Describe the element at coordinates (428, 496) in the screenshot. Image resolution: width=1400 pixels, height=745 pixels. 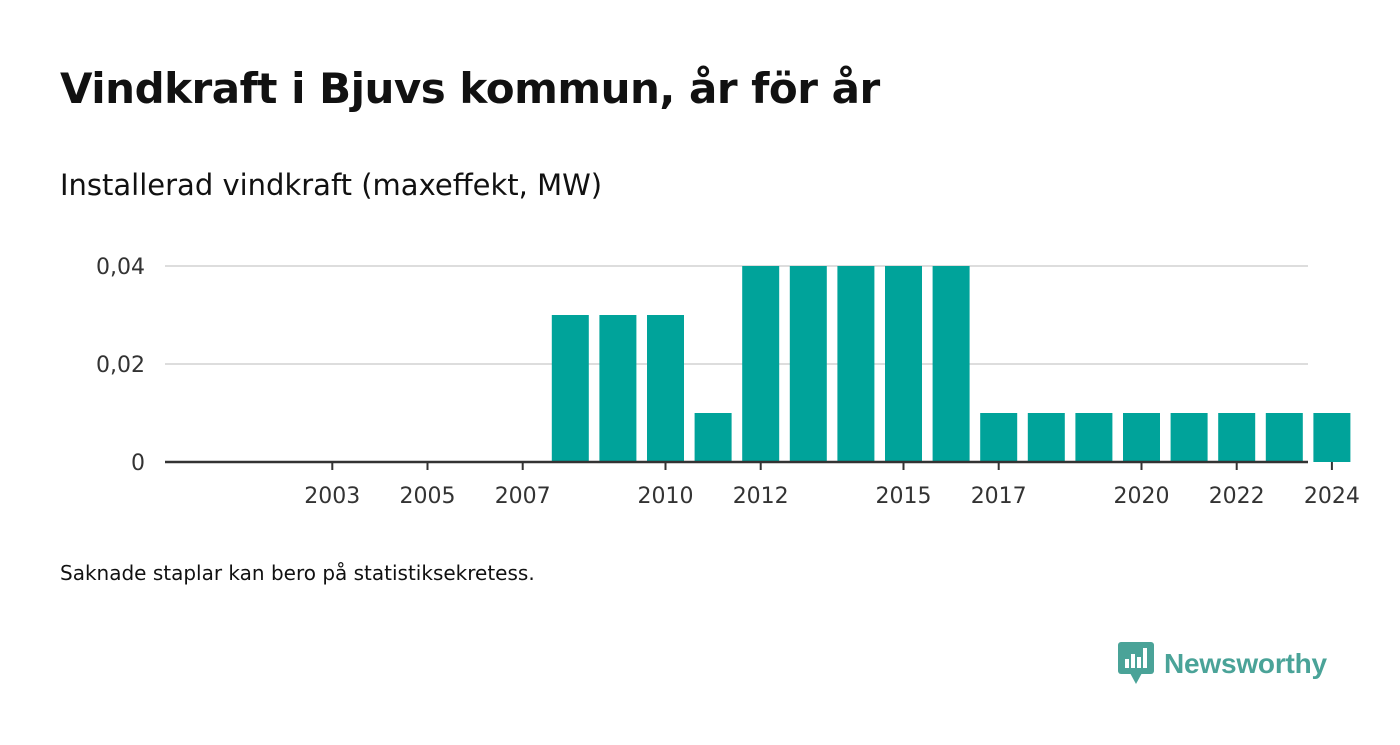
I see `x-tick-label: 2005` at that location.